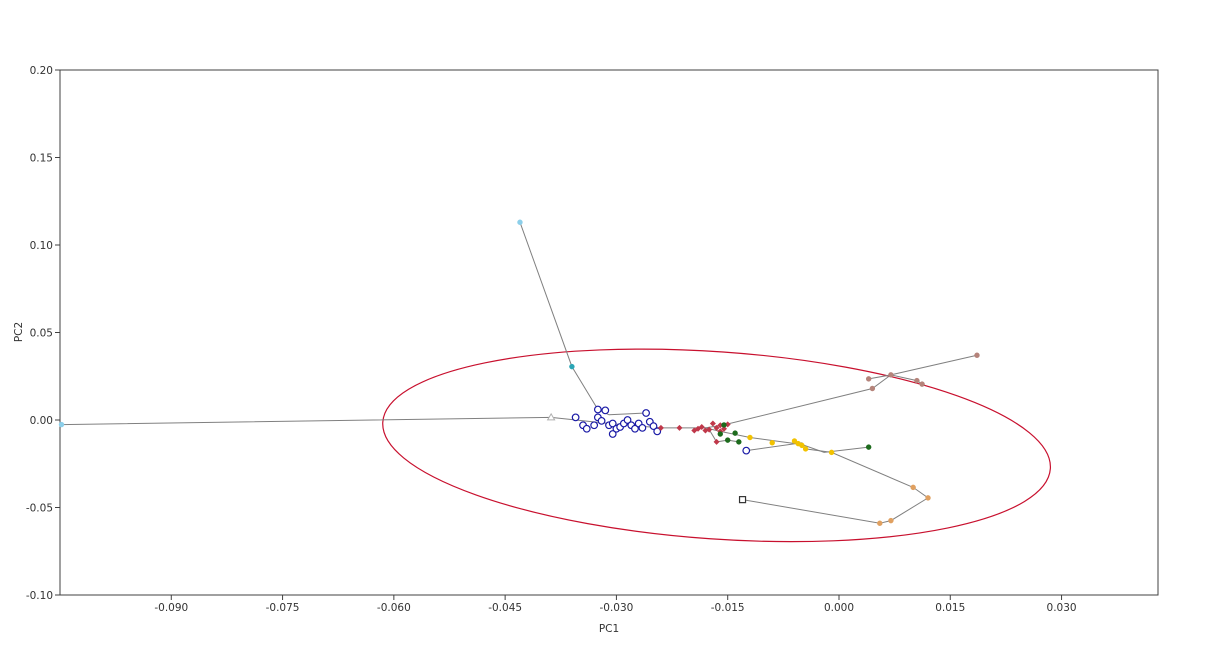 The width and height of the screenshot is (1218, 669). What do you see at coordinates (609, 629) in the screenshot?
I see `x-axis-label: PC1` at bounding box center [609, 629].